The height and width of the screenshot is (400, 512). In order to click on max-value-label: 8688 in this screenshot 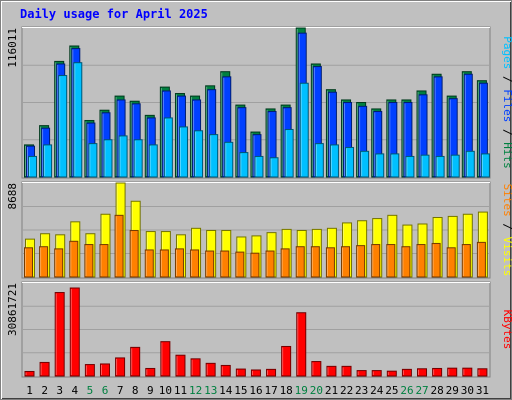, I will do `click(12, 196)`.